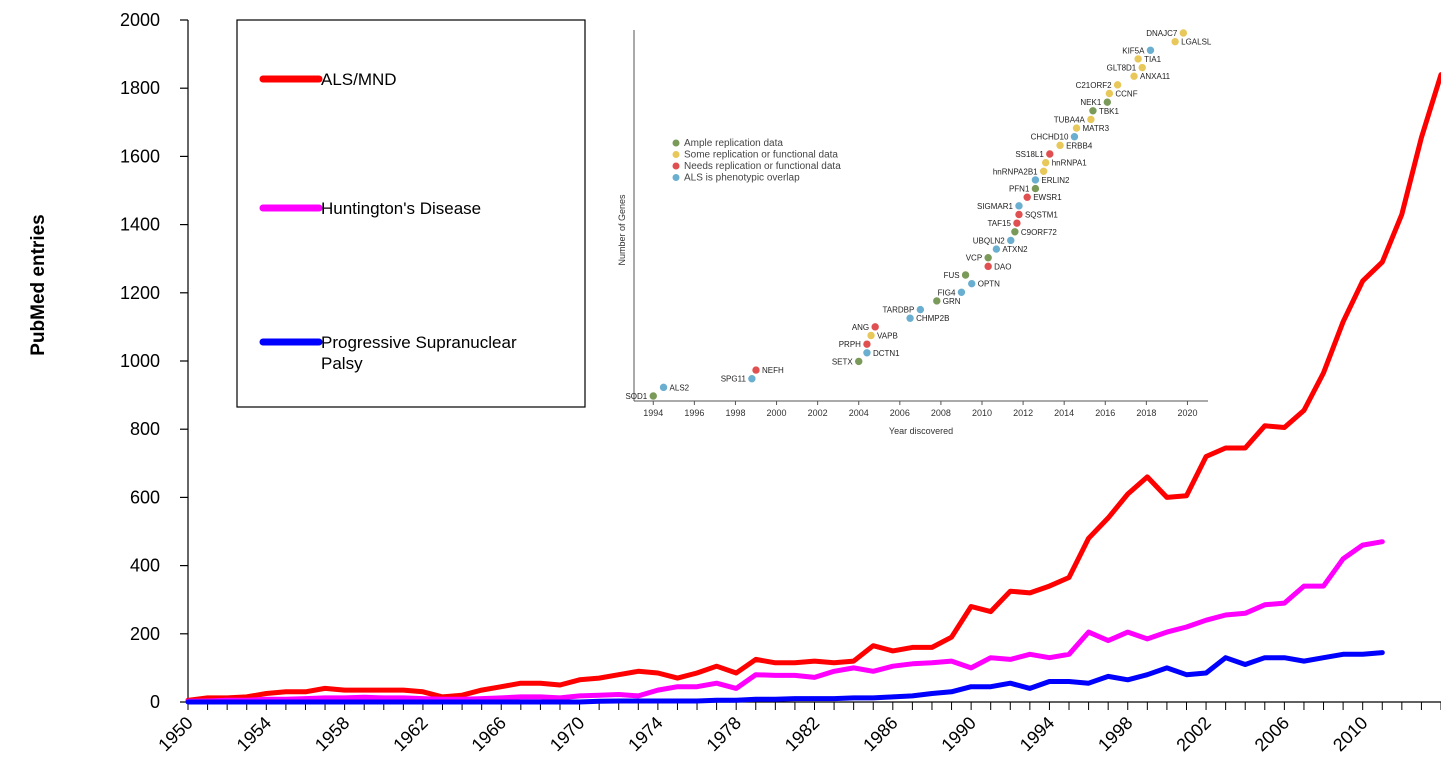  Describe the element at coordinates (761, 155) in the screenshot. I see `inset-legend-label: Some replication or functional data` at that location.